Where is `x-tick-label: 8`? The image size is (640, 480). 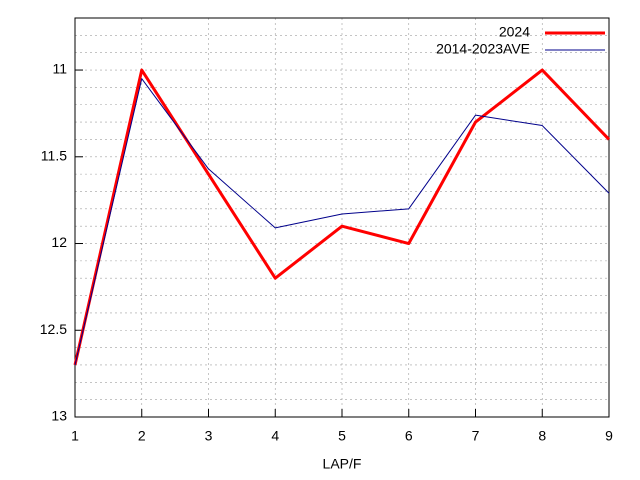 x-tick-label: 8 is located at coordinates (542, 436).